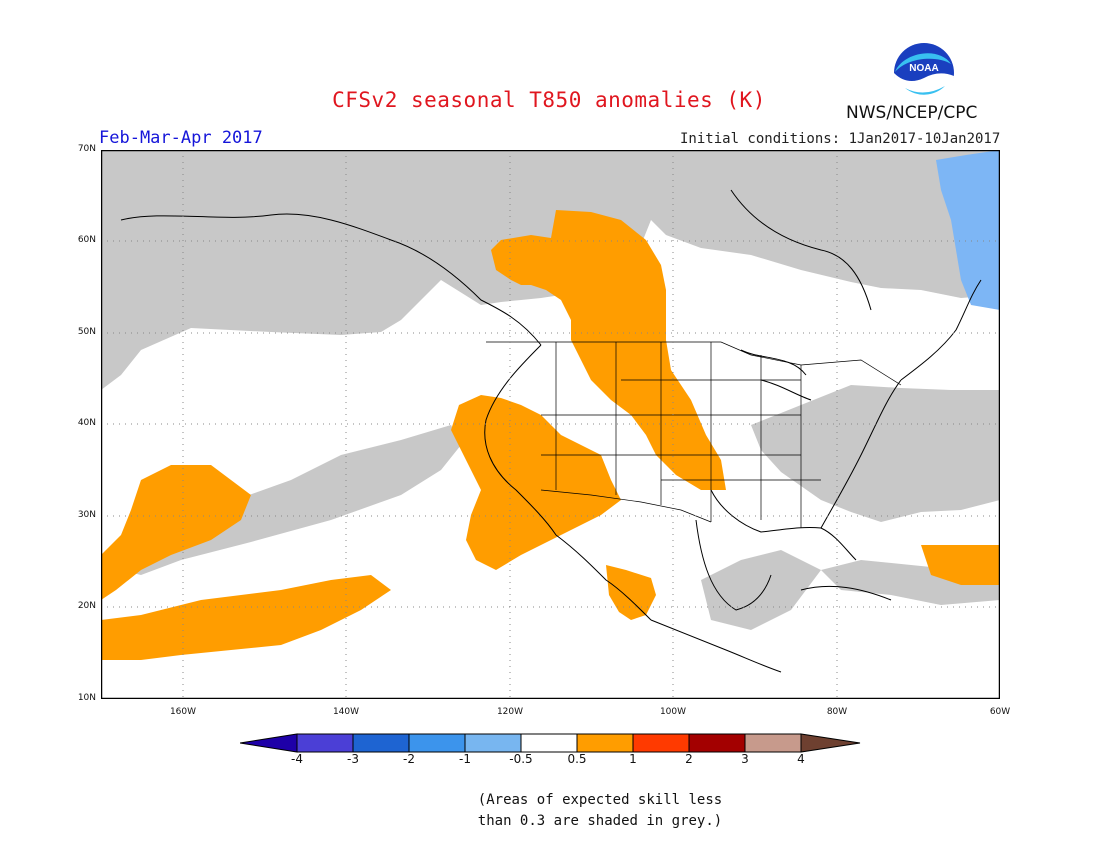 The width and height of the screenshot is (1100, 850). Describe the element at coordinates (269, 743) in the screenshot. I see `colorbar-swatch-below-minus4` at that location.